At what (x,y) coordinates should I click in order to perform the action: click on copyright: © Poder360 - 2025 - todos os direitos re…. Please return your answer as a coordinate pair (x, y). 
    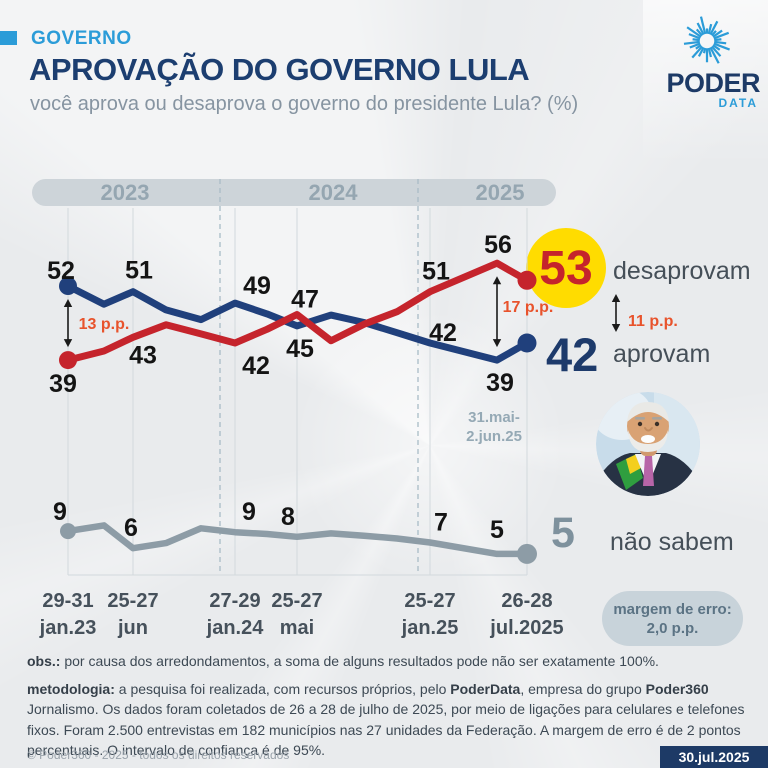
    Looking at the image, I should click on (158, 755).